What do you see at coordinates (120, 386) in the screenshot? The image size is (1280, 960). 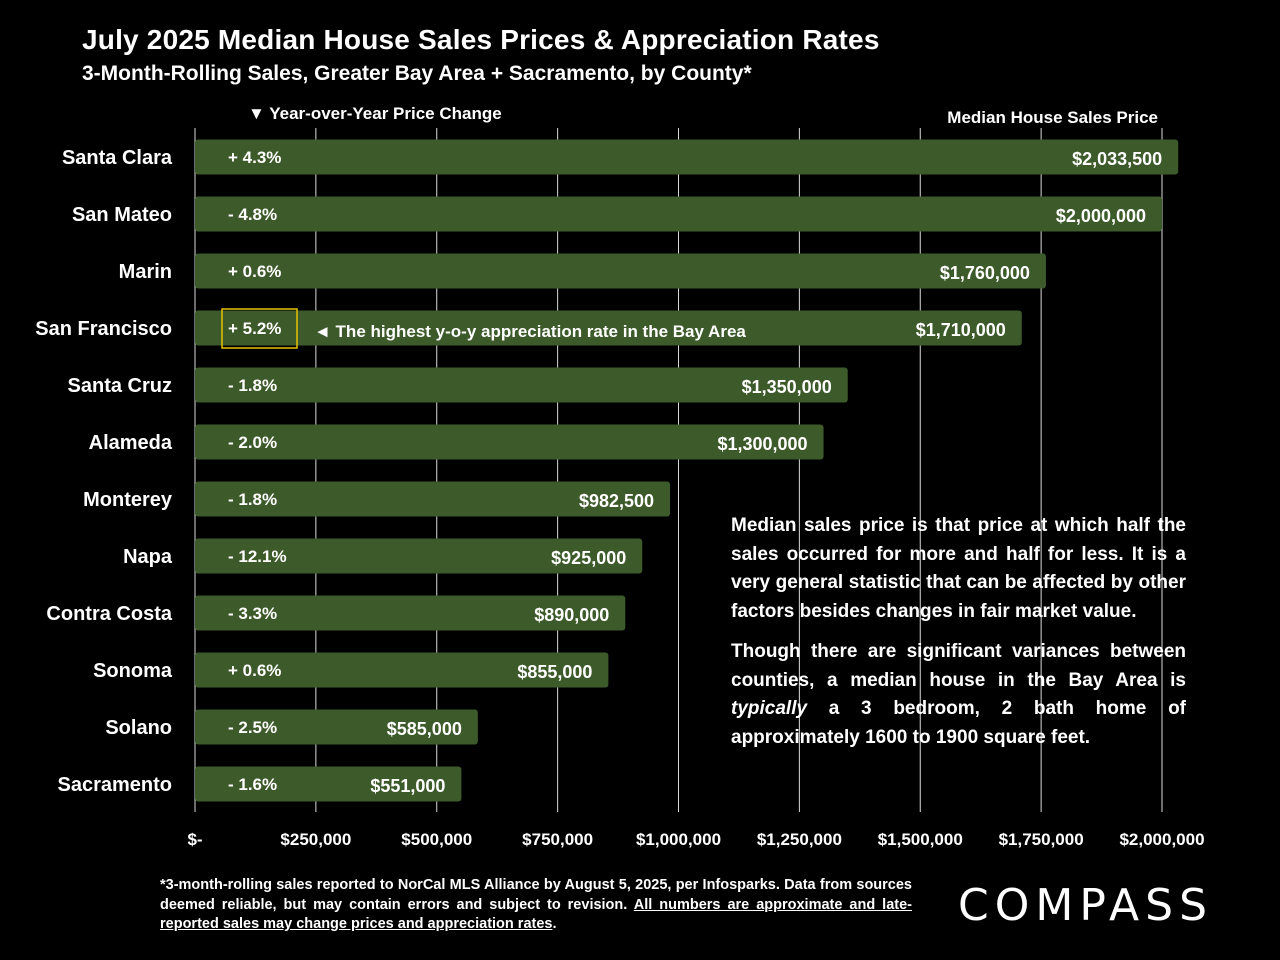 I see `category-label: Santa Cruz` at bounding box center [120, 386].